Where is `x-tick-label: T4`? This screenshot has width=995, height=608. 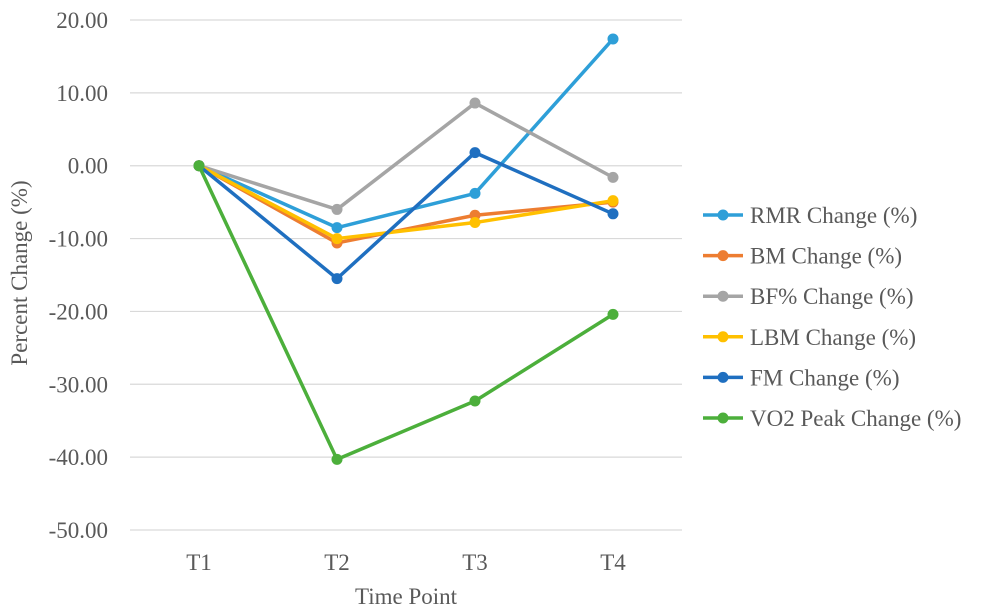 x-tick-label: T4 is located at coordinates (613, 562).